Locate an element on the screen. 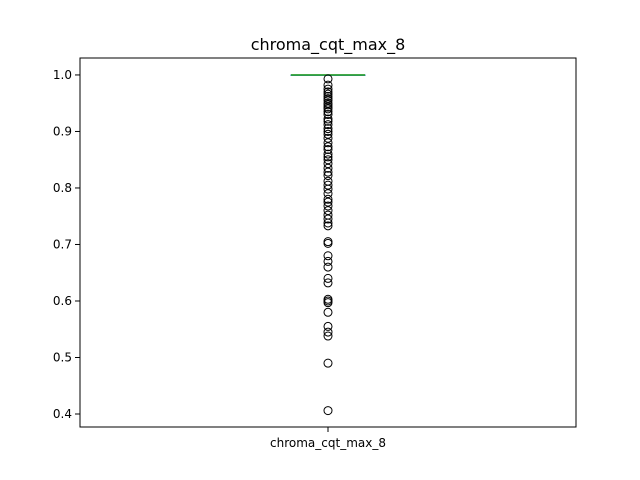  outlier-points is located at coordinates (328, 245).